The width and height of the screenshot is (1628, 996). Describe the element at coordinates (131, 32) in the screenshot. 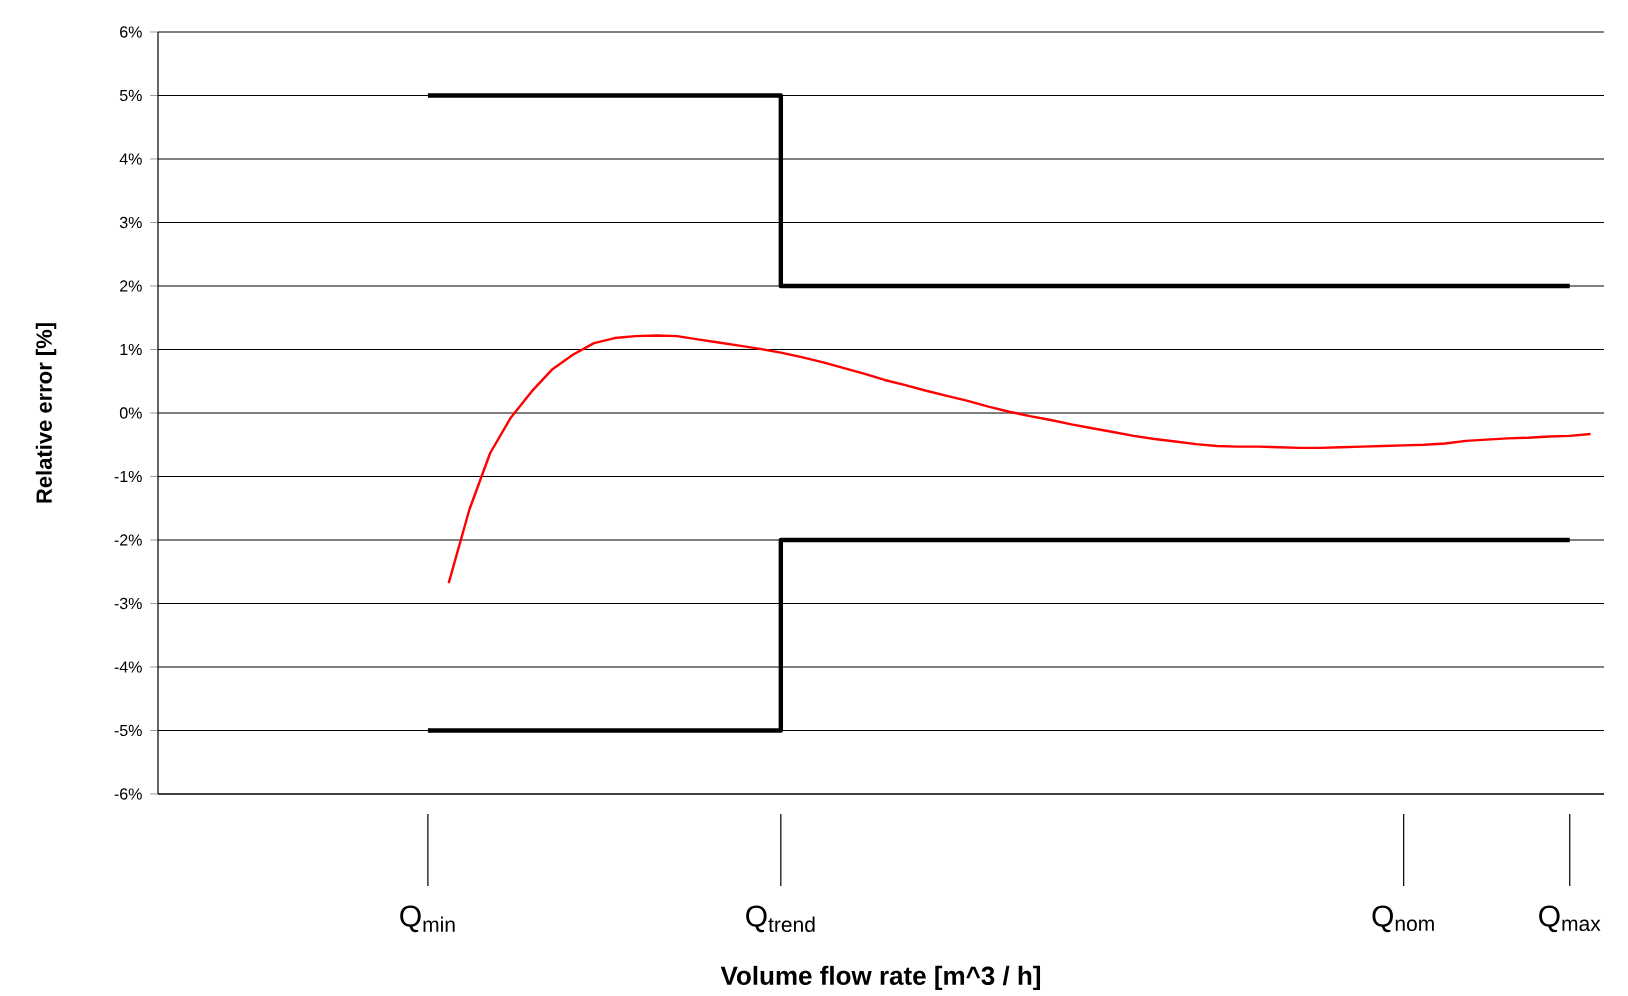

I see `y-tick-label: 6%` at that location.